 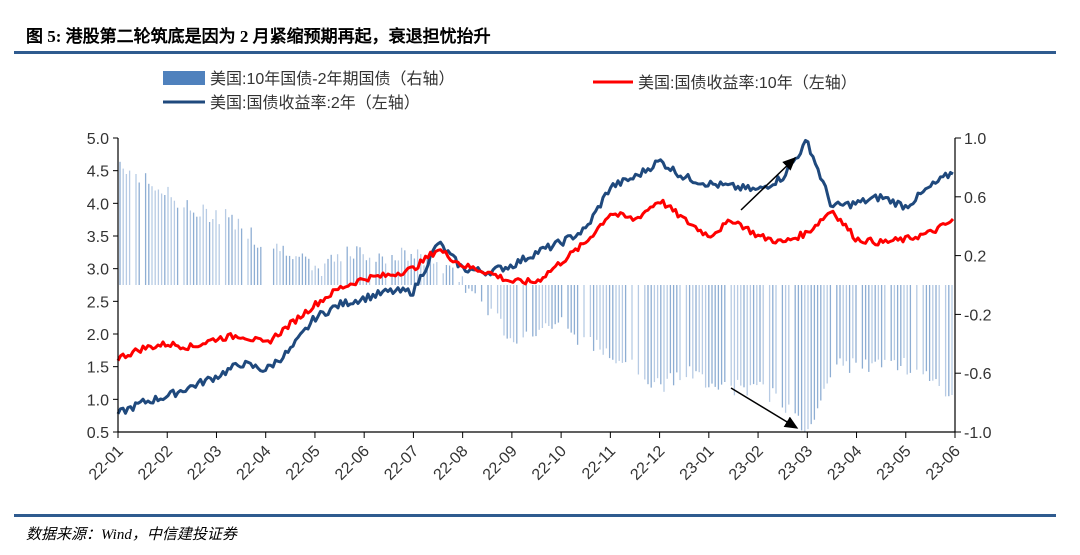 What do you see at coordinates (303, 463) in the screenshot?
I see `x-tick-label: 22-05` at bounding box center [303, 463].